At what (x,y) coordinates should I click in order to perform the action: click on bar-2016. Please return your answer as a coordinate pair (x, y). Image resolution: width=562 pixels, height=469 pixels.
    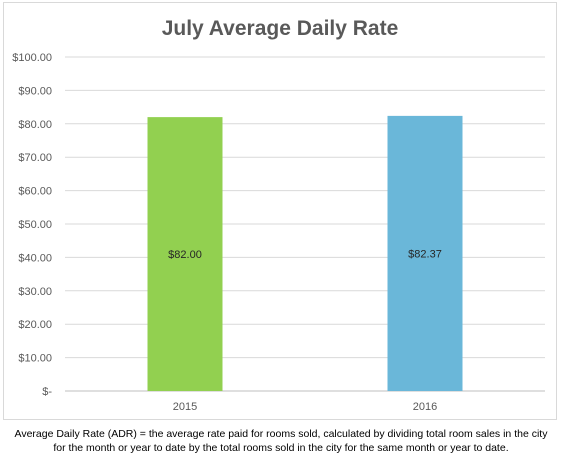
    Looking at the image, I should click on (425, 253).